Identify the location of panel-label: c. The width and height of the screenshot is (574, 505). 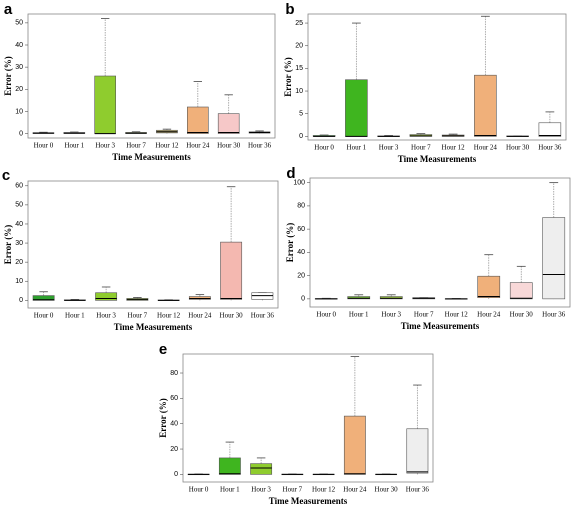
(6, 175).